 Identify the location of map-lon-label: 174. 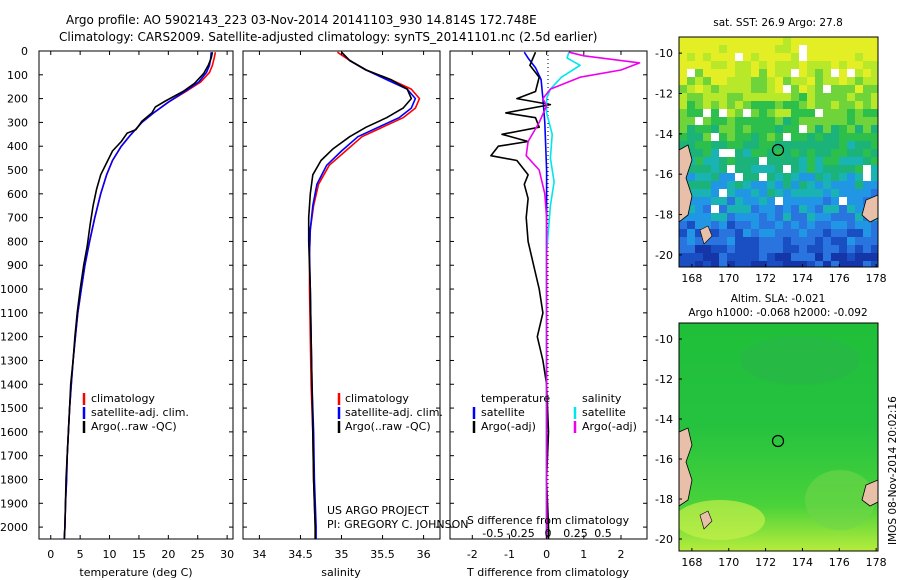
(802, 562).